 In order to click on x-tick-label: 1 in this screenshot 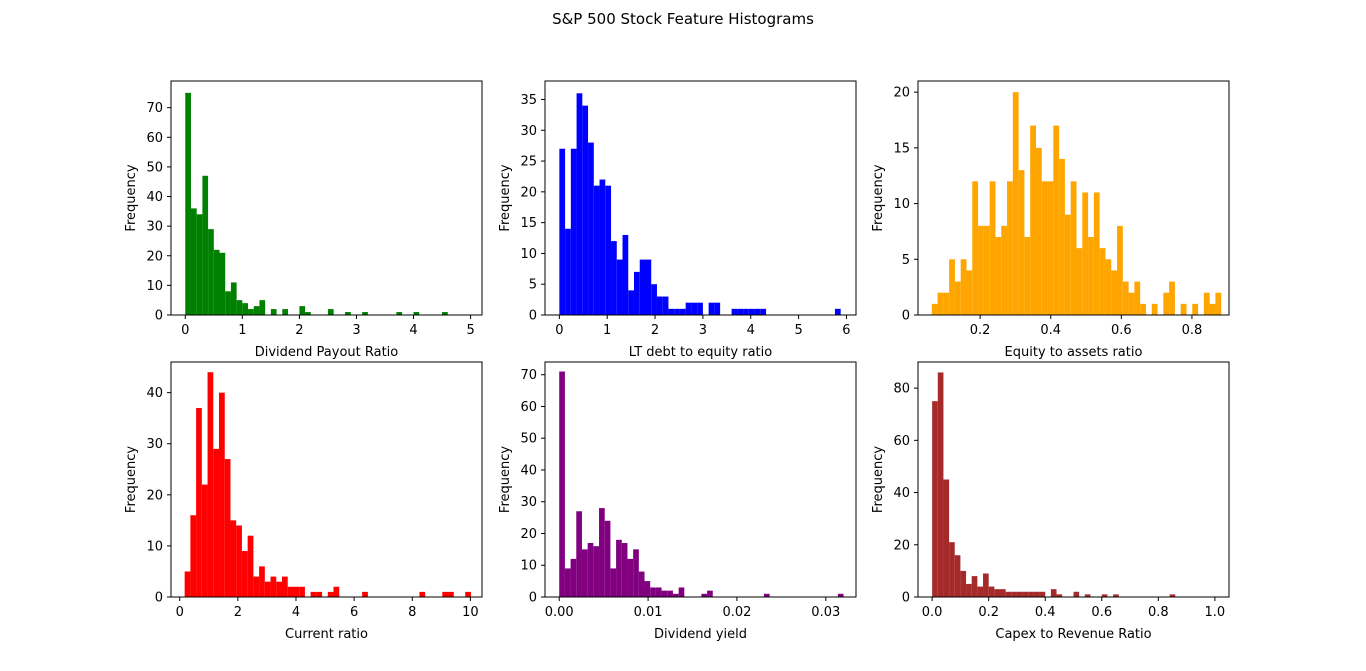, I will do `click(242, 330)`.